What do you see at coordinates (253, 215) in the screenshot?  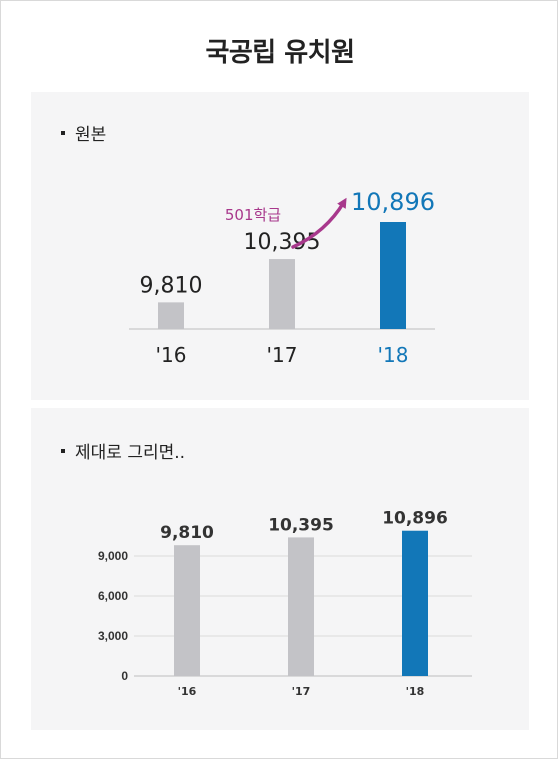 I see `increase-annotation: 501학급` at bounding box center [253, 215].